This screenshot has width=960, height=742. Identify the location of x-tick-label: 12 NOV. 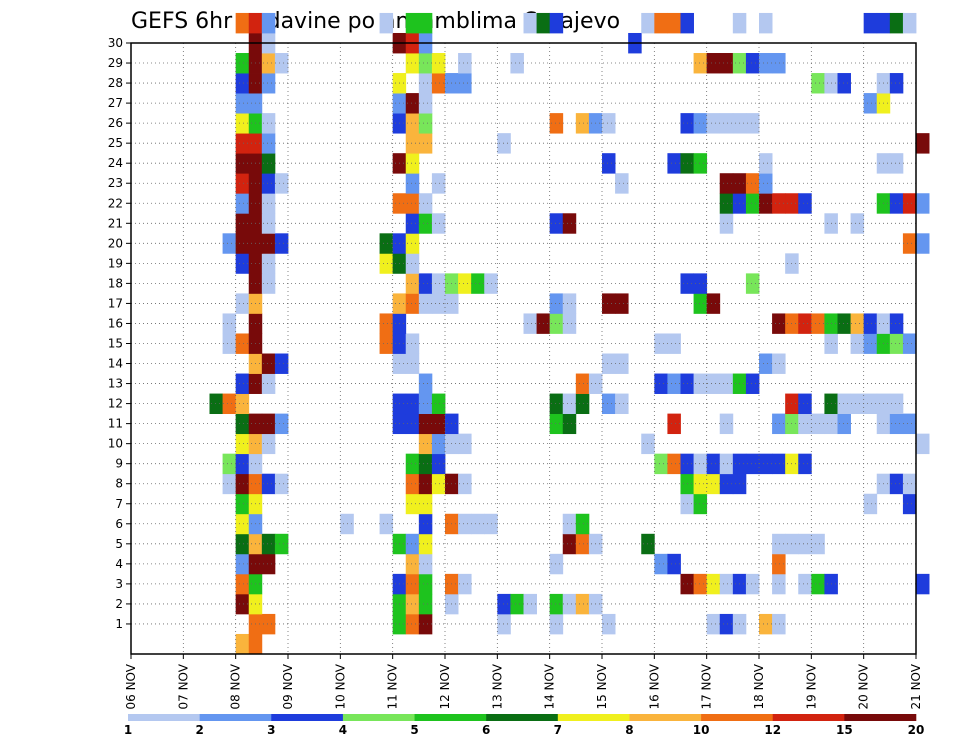
(445, 686).